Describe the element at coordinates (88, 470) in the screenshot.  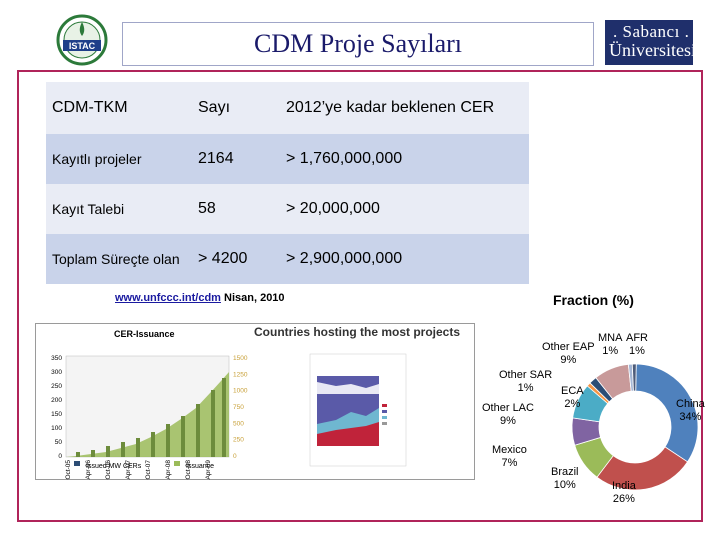
I see `x-tick-label: Apr-06` at that location.